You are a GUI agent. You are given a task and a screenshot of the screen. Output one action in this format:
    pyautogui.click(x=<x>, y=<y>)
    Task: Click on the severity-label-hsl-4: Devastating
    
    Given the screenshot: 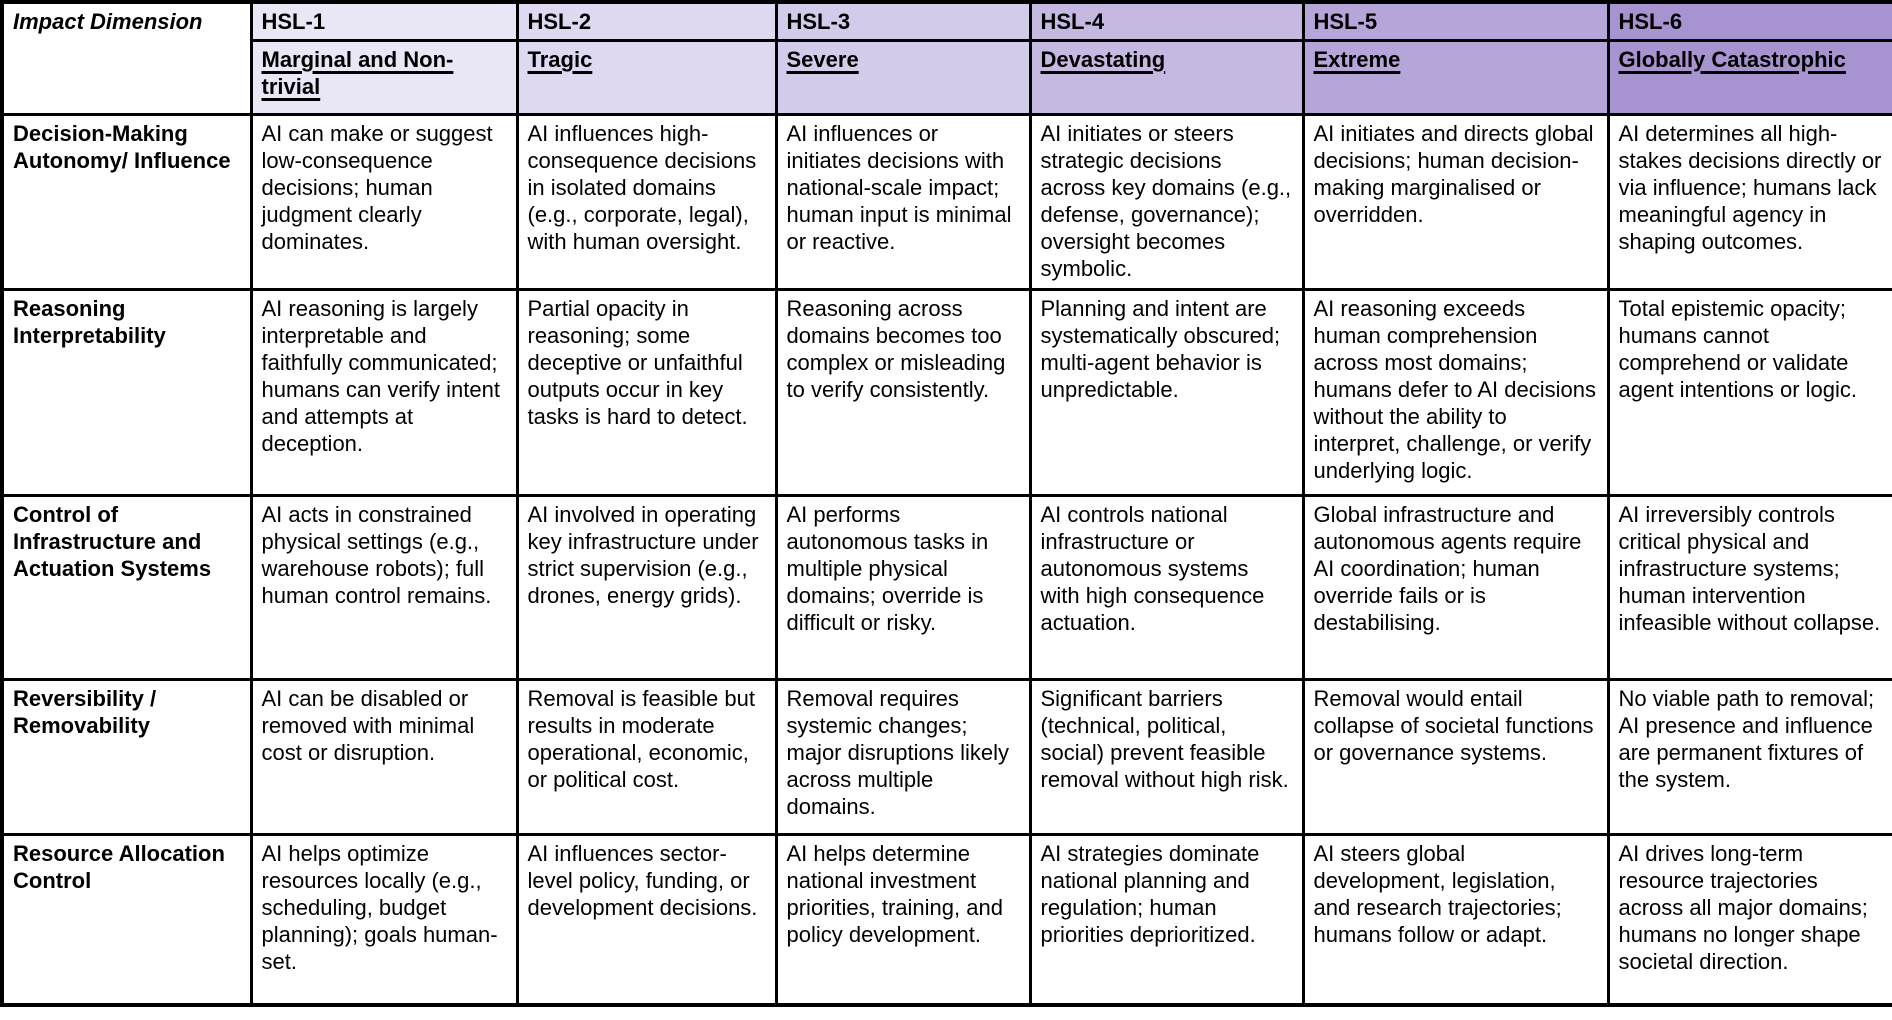 What is the action you would take?
    pyautogui.click(x=1166, y=77)
    